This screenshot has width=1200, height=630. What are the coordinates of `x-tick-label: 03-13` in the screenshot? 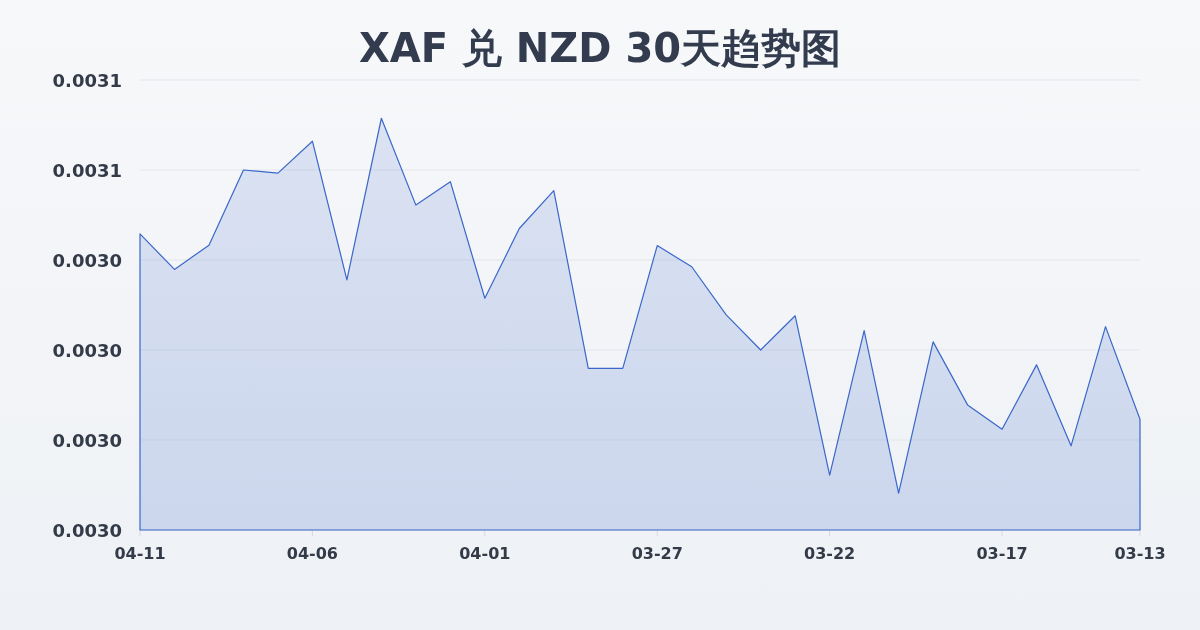 It's located at (1140, 553).